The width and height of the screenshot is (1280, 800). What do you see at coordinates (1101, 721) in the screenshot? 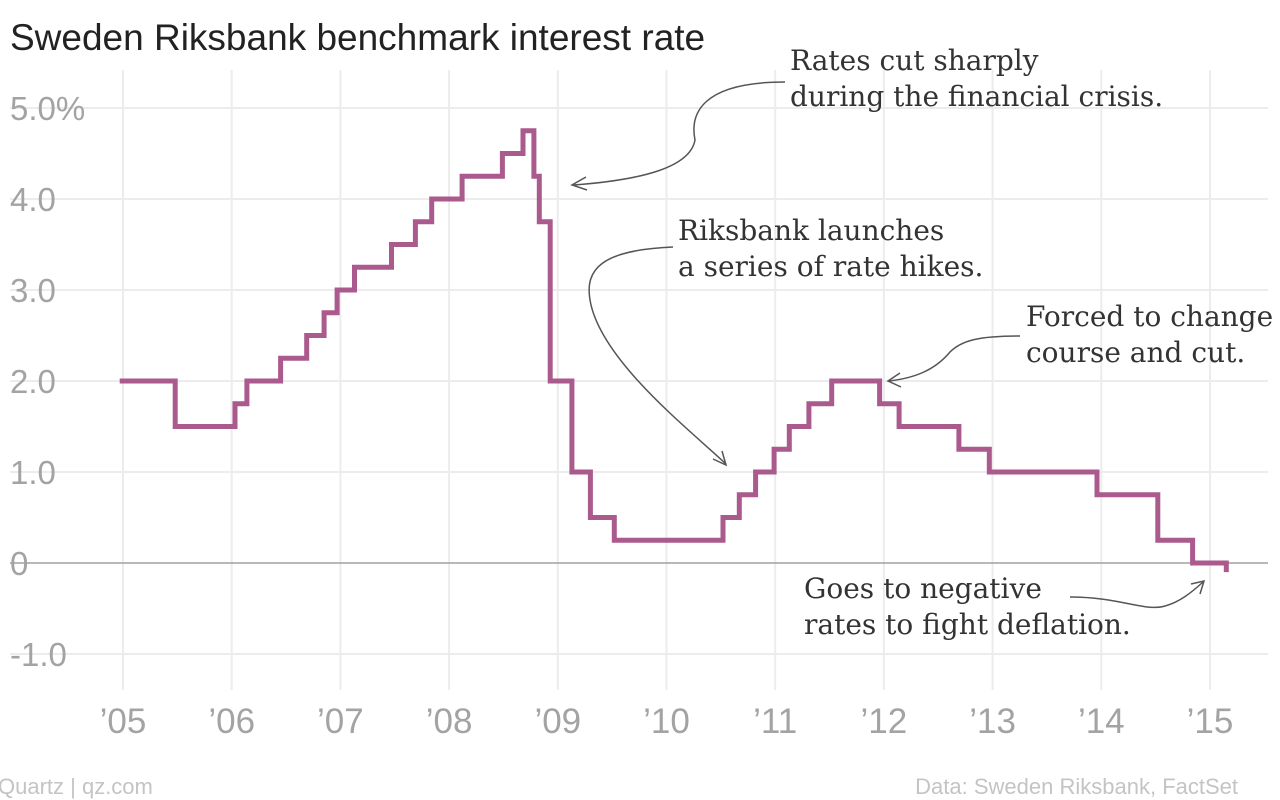
I see `x-tick-label: ’14` at bounding box center [1101, 721].